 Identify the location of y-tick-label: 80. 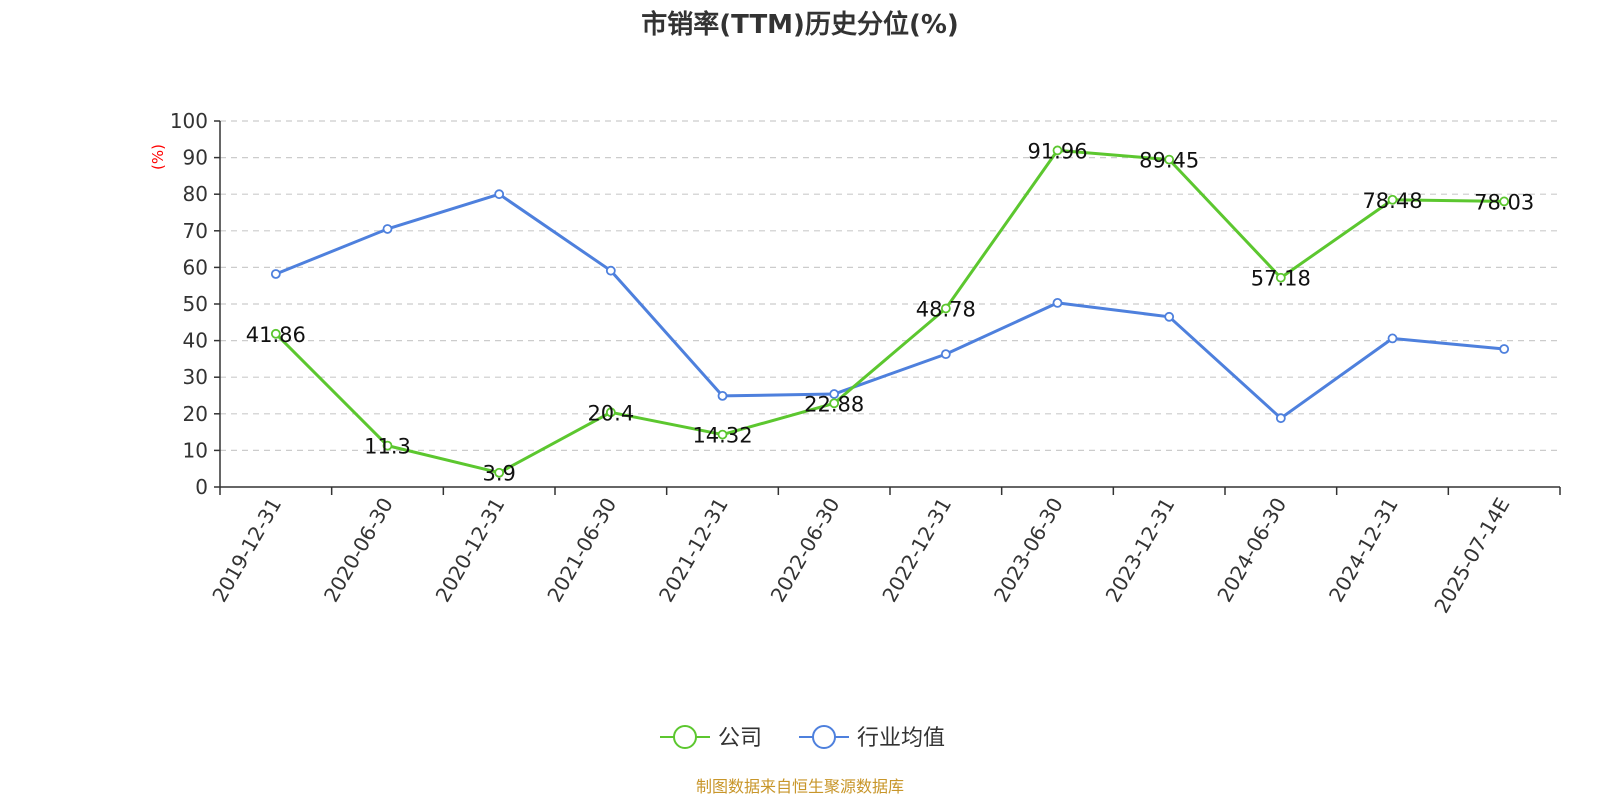
(195, 194).